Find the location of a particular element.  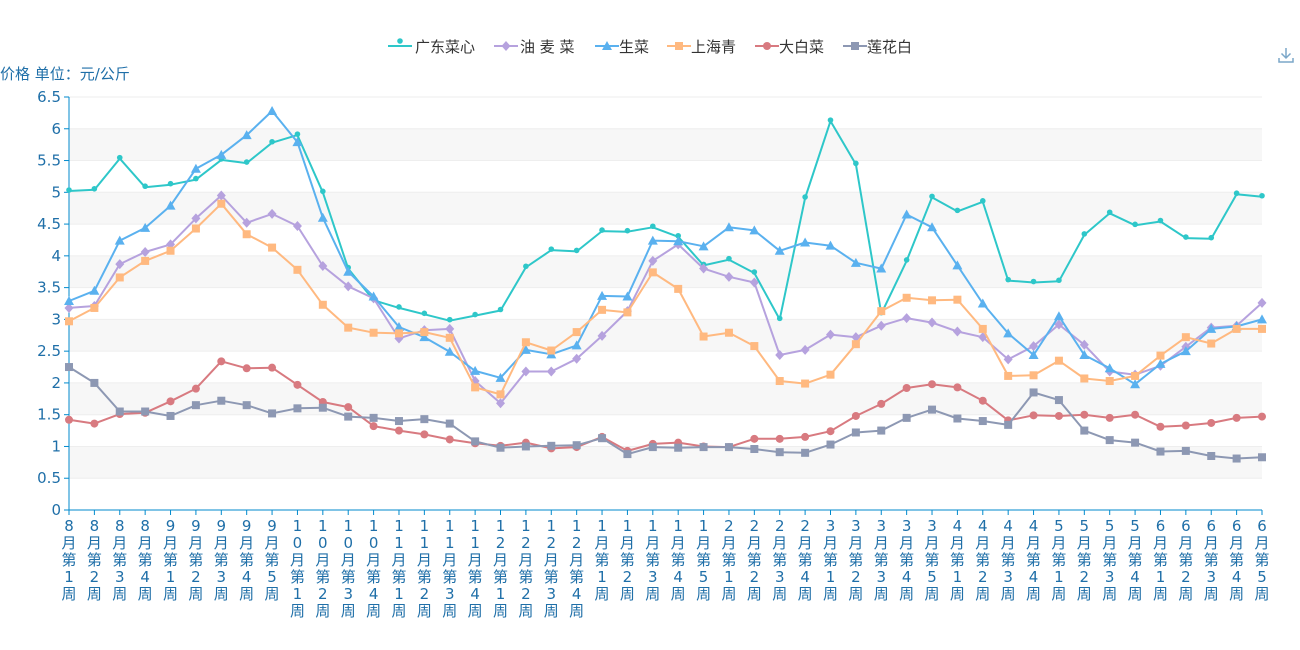

x-tick-label: 1 0 月第 3 周 is located at coordinates (348, 568).